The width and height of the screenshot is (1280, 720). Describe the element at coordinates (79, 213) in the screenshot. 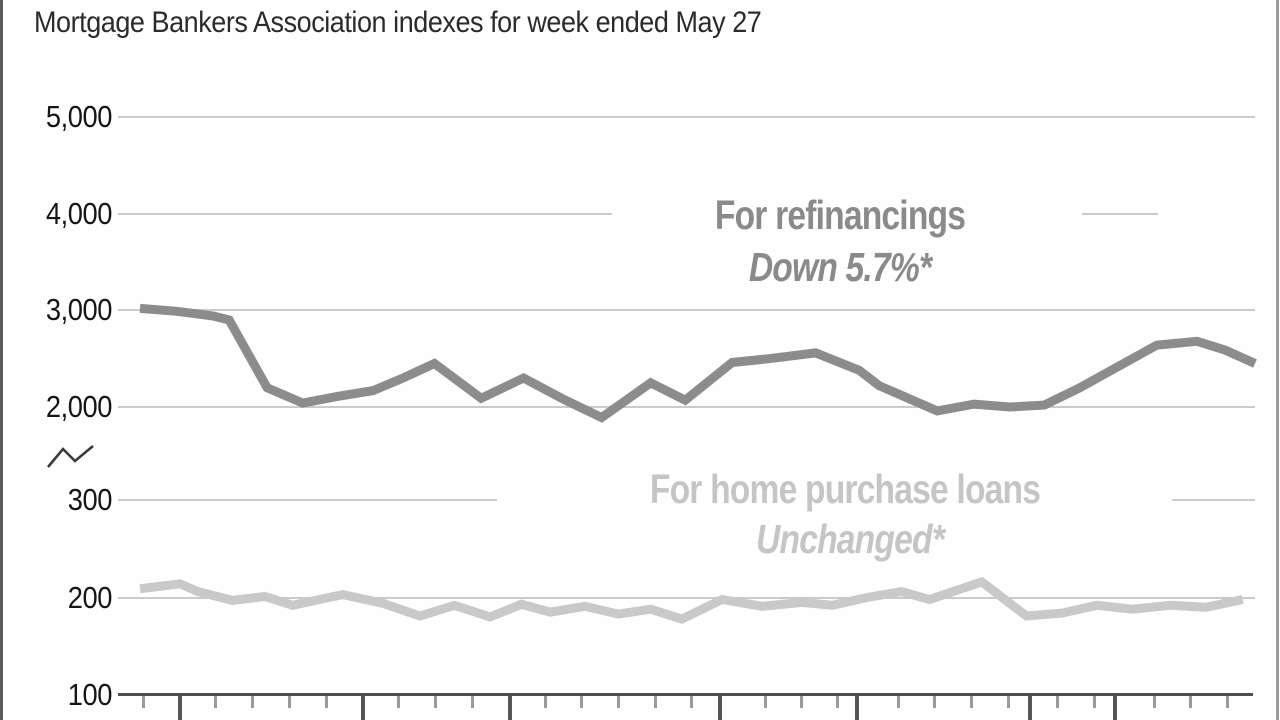

I see `y-tick-label-4000: 4,000` at that location.